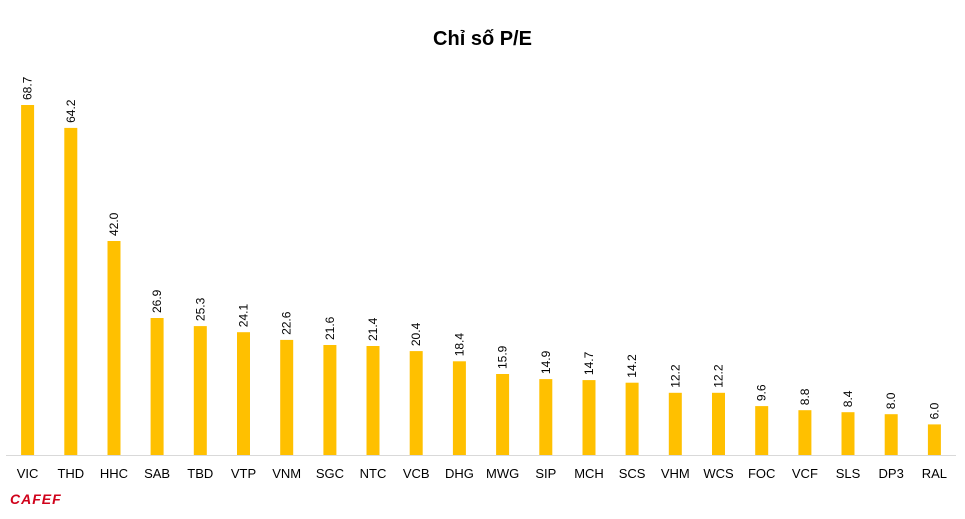  Describe the element at coordinates (243, 393) in the screenshot. I see `bar-vtp` at that location.